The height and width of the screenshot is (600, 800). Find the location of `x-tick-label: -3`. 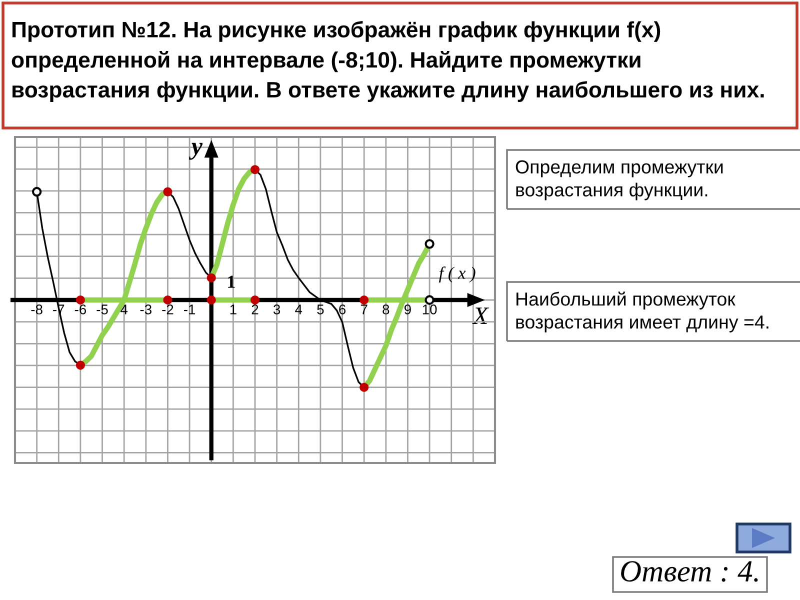

x-tick-label: -3 is located at coordinates (146, 309).